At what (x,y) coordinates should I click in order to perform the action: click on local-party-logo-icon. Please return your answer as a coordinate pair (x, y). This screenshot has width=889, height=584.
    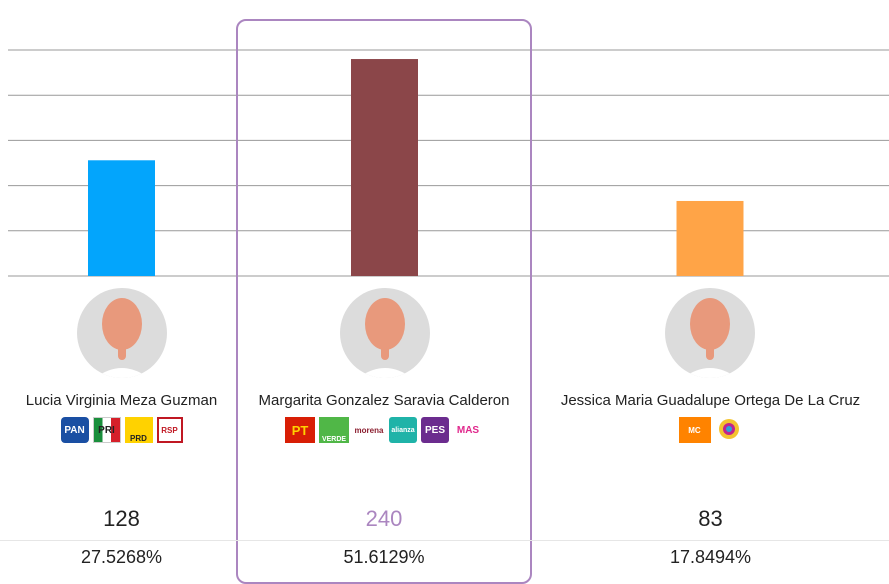
    Looking at the image, I should click on (729, 430).